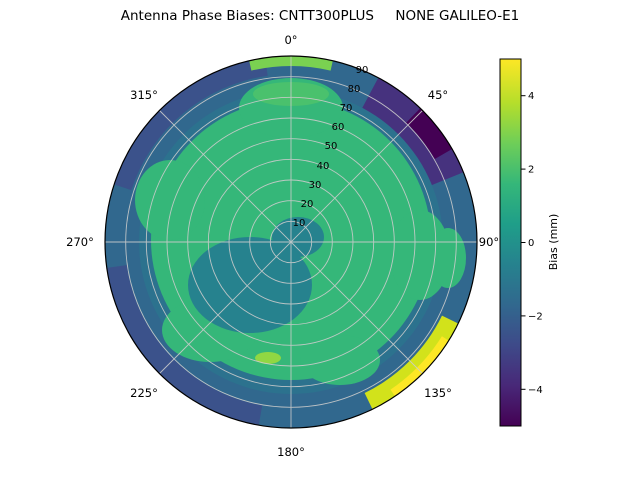 The image size is (640, 480). I want to click on colorbar-tick-labels: 4 2 0 −2 −4, so click(535, 243).